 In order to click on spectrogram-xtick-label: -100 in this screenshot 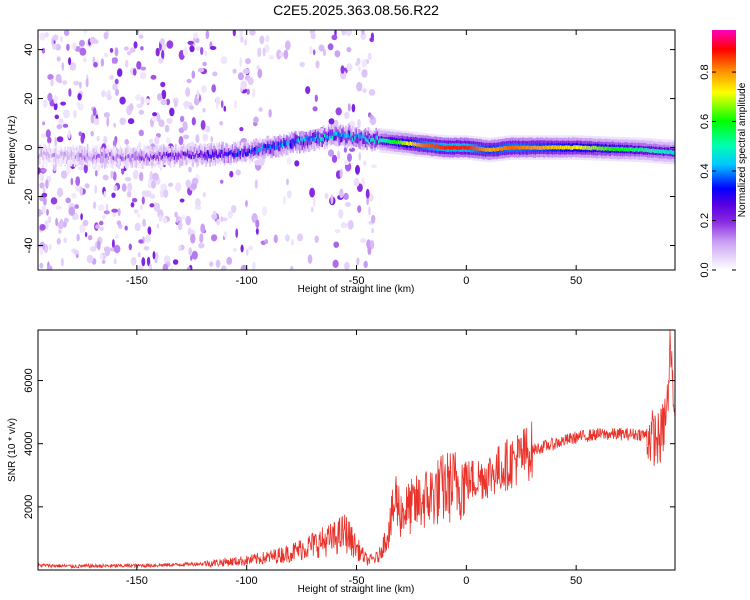, I will do `click(247, 281)`.